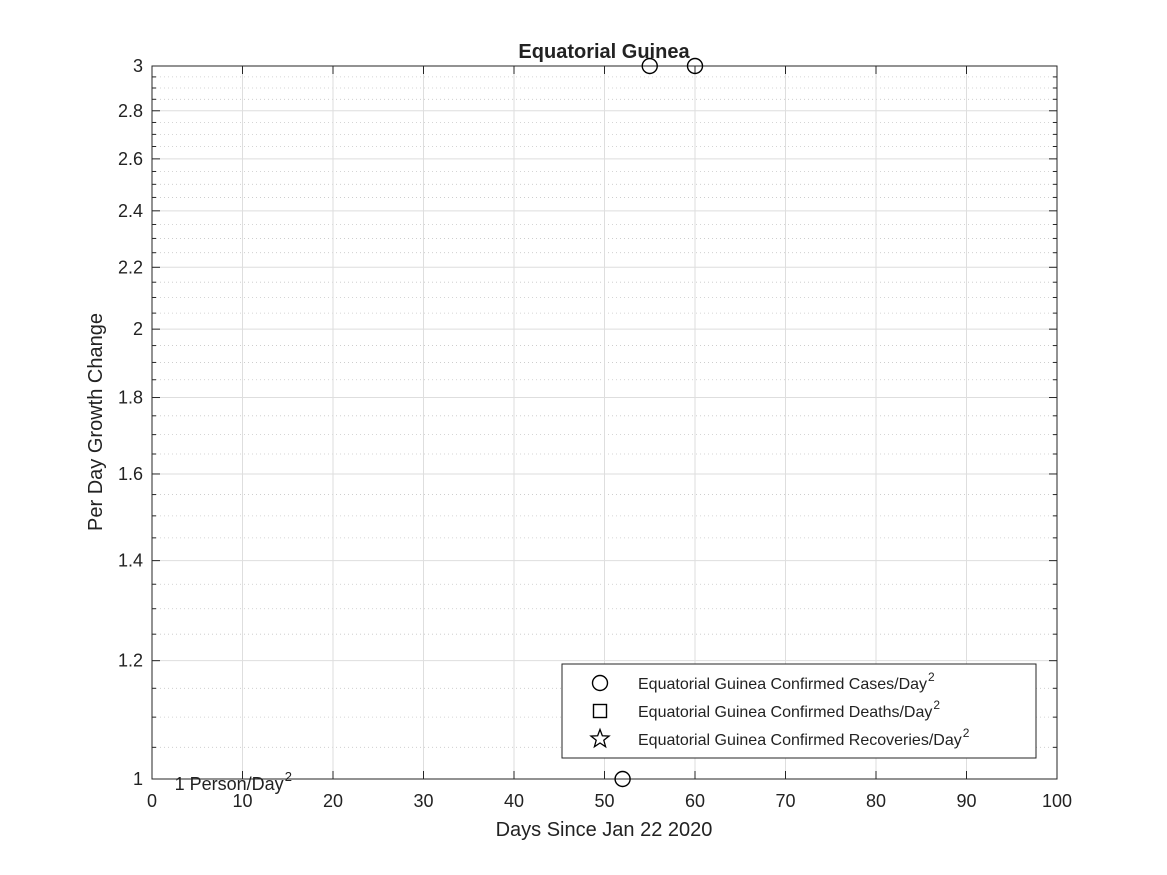 The height and width of the screenshot is (875, 1167). I want to click on x-tick-label: 80, so click(876, 801).